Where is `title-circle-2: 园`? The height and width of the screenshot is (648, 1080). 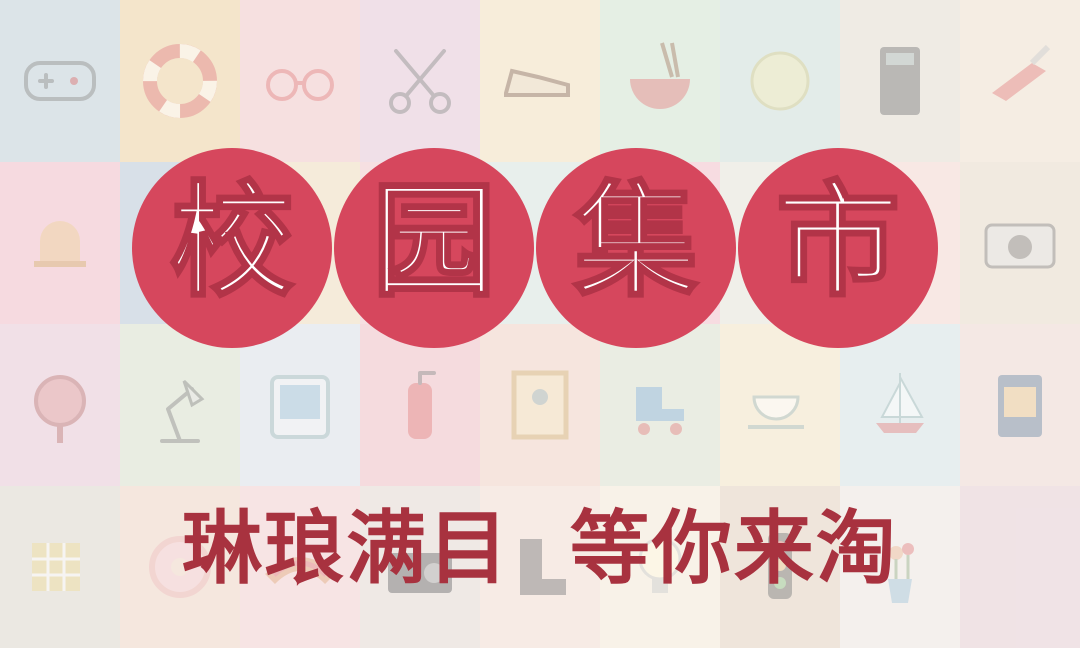 title-circle-2: 园 is located at coordinates (434, 248).